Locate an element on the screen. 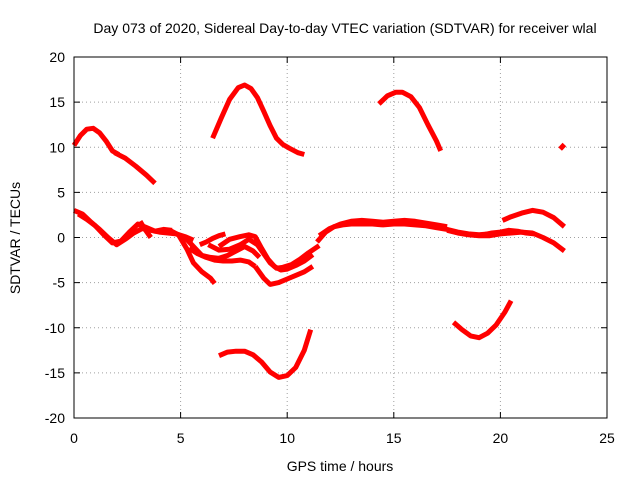 Image resolution: width=640 pixels, height=480 pixels. x-tick-label: 25 is located at coordinates (607, 438).